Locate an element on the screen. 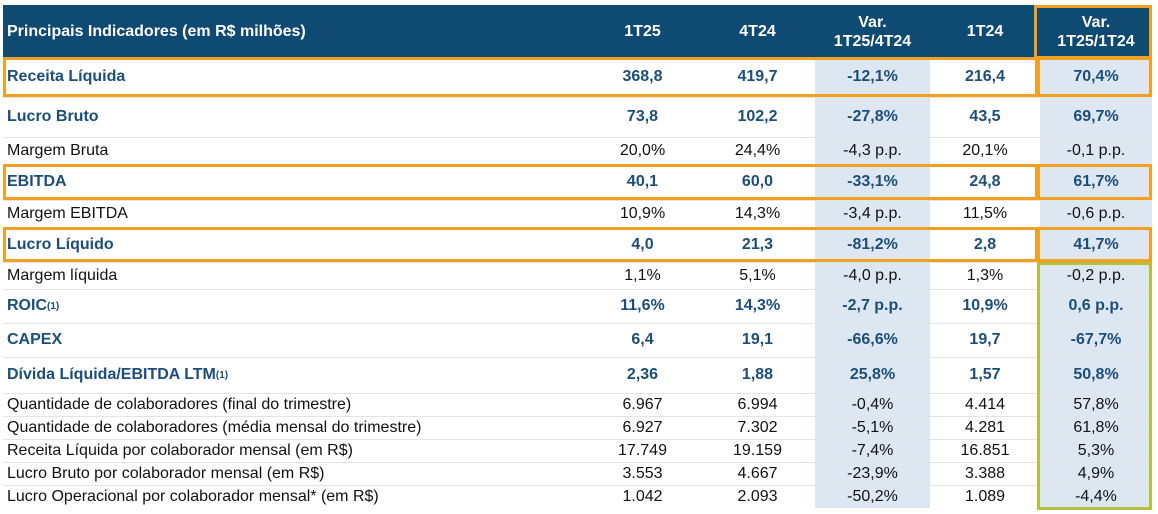  cell: 4.667 is located at coordinates (757, 473).